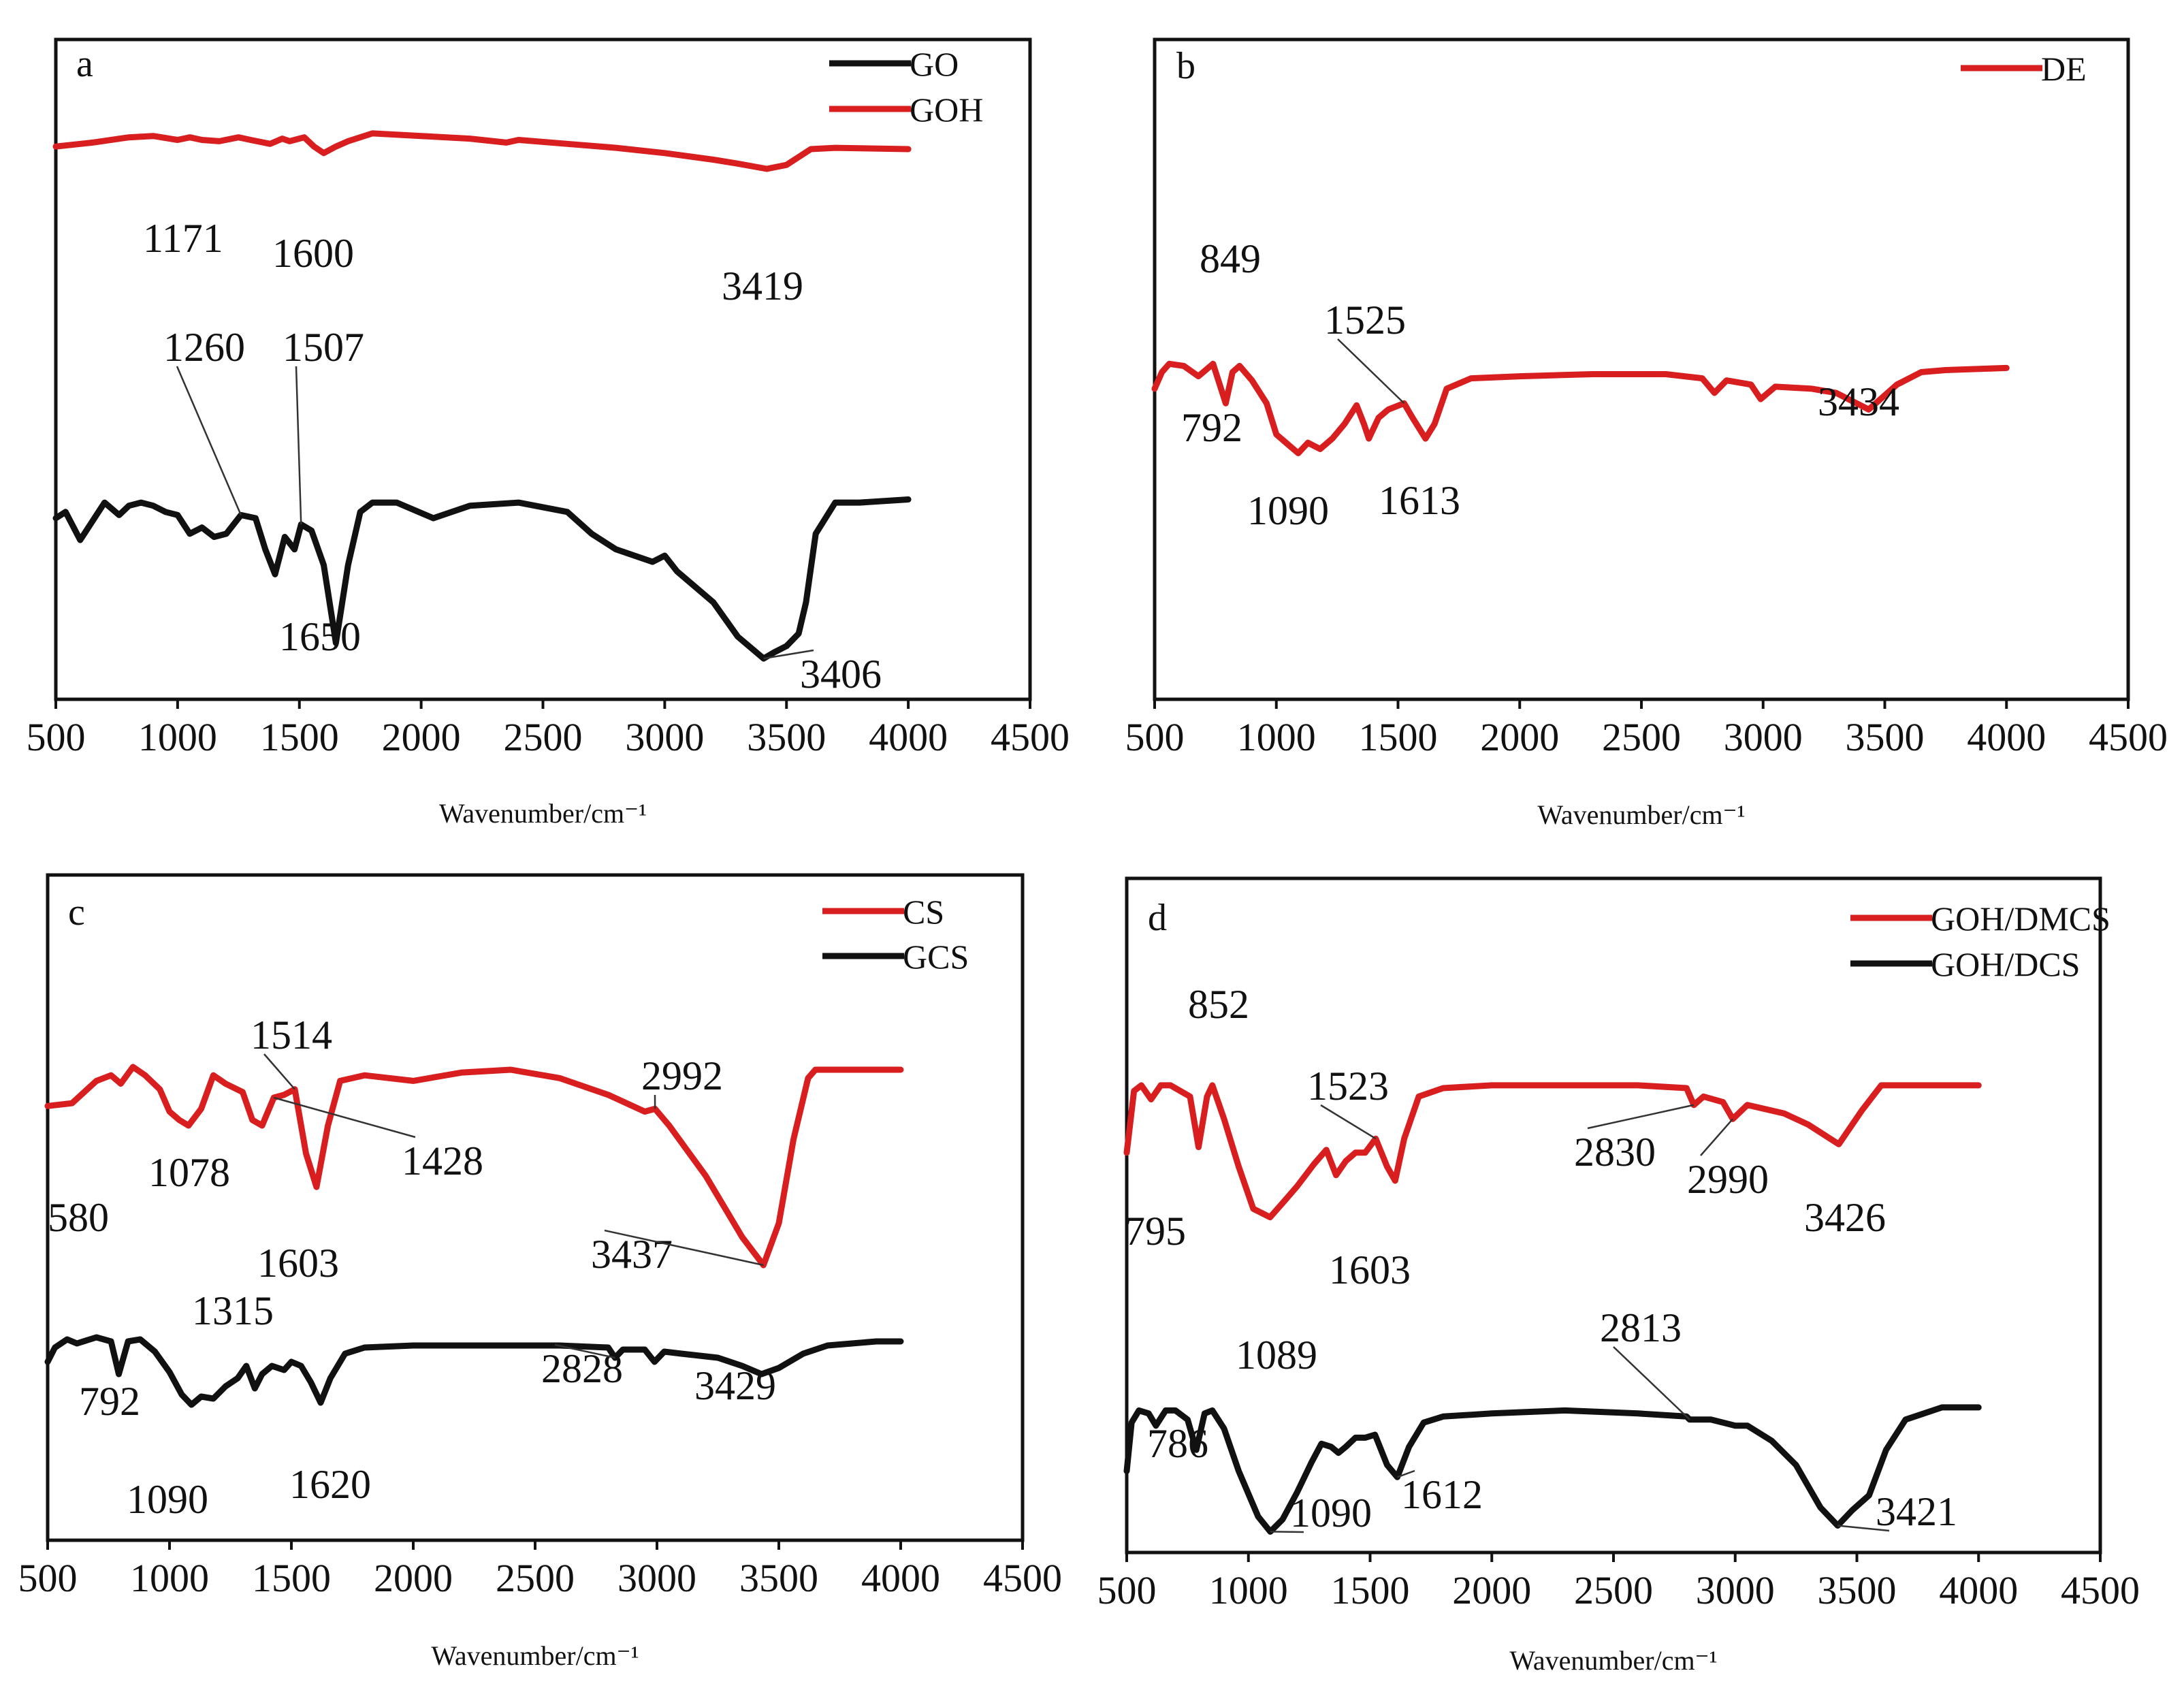 The width and height of the screenshot is (2184, 1688). I want to click on peak-label: 849, so click(1231, 259).